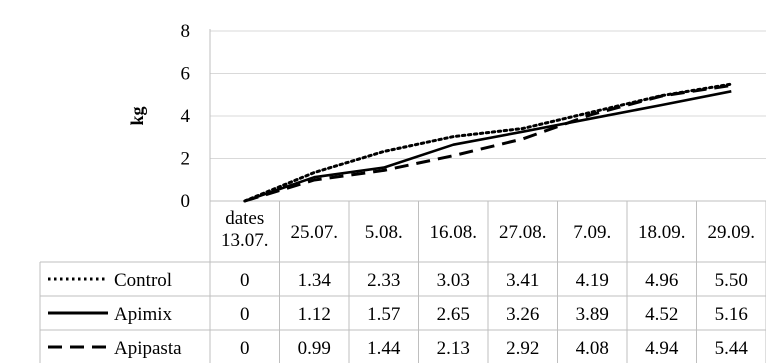 The width and height of the screenshot is (766, 363). What do you see at coordinates (592, 232) in the screenshot?
I see `x-category-label: 7.09.` at bounding box center [592, 232].